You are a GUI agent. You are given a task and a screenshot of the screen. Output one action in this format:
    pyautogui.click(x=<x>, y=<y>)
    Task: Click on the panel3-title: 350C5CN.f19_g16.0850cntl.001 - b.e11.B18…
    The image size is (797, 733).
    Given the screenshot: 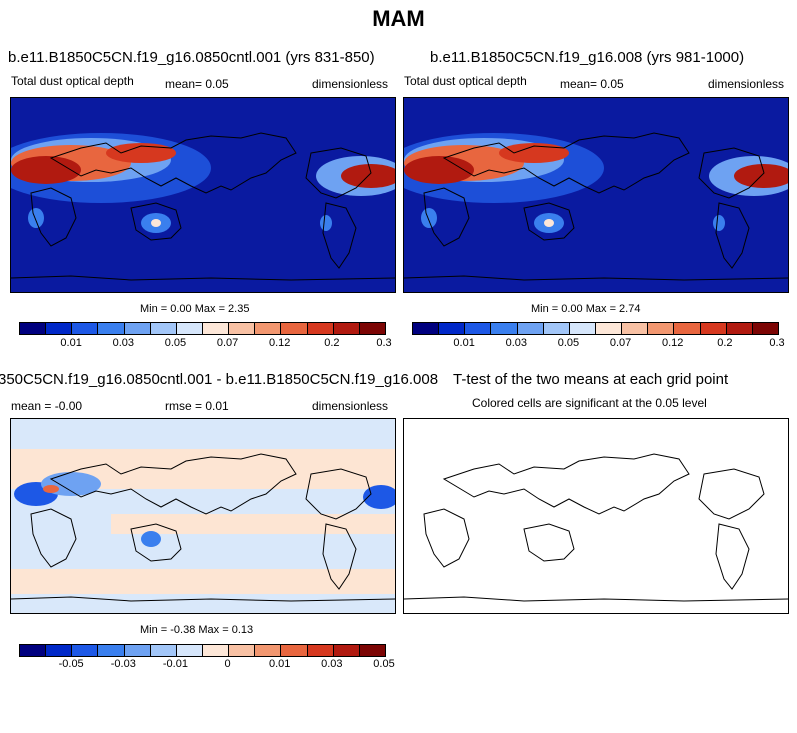 What is the action you would take?
    pyautogui.click(x=230, y=379)
    